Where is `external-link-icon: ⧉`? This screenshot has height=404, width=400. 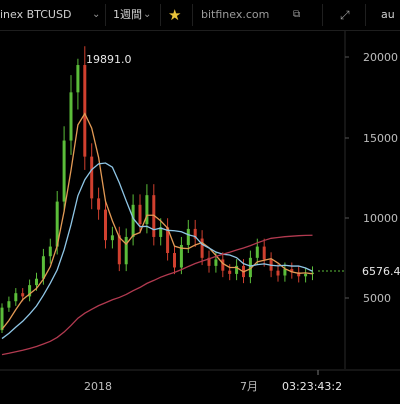 external-link-icon: ⧉ is located at coordinates (297, 14).